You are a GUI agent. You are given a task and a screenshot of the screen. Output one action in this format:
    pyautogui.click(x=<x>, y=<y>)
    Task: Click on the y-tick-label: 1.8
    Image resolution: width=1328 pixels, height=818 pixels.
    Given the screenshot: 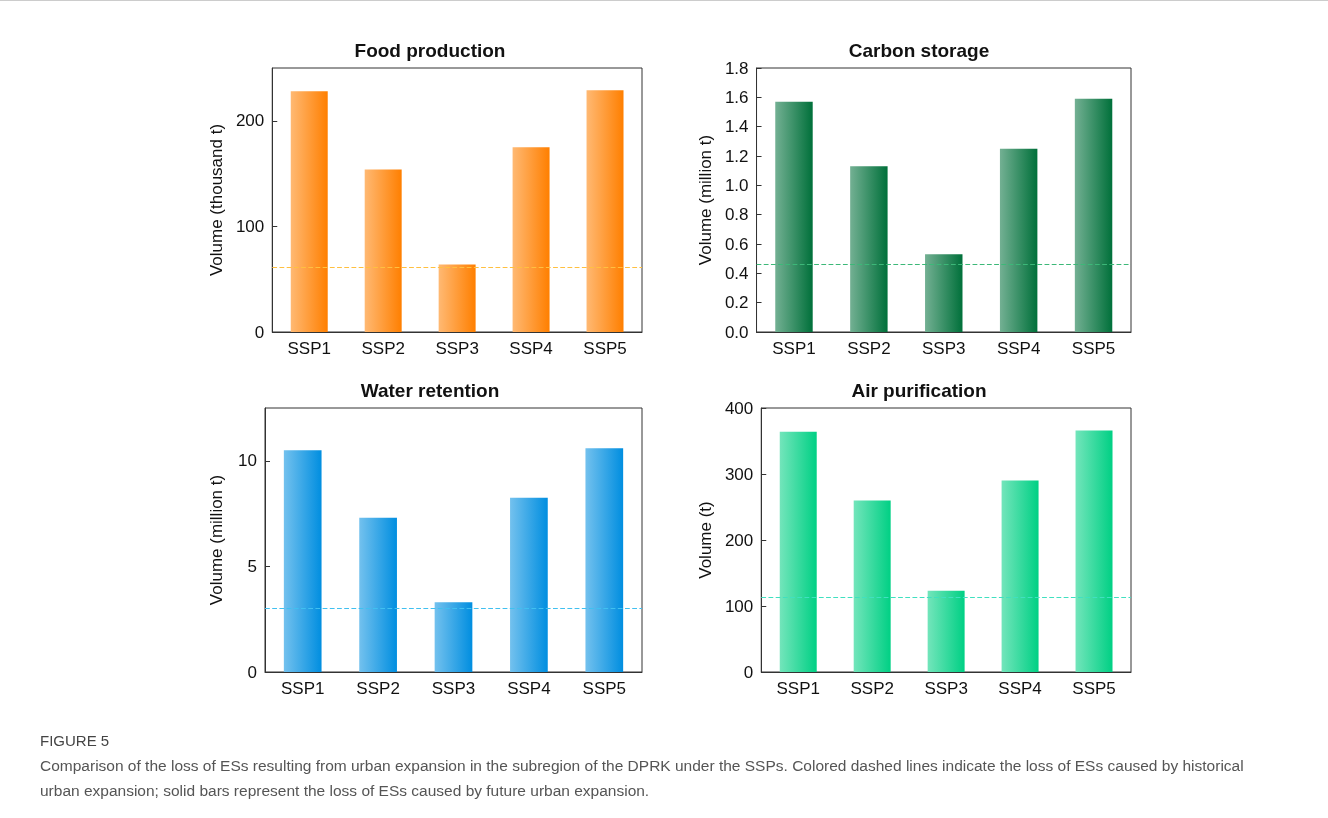 What is the action you would take?
    pyautogui.click(x=736, y=68)
    